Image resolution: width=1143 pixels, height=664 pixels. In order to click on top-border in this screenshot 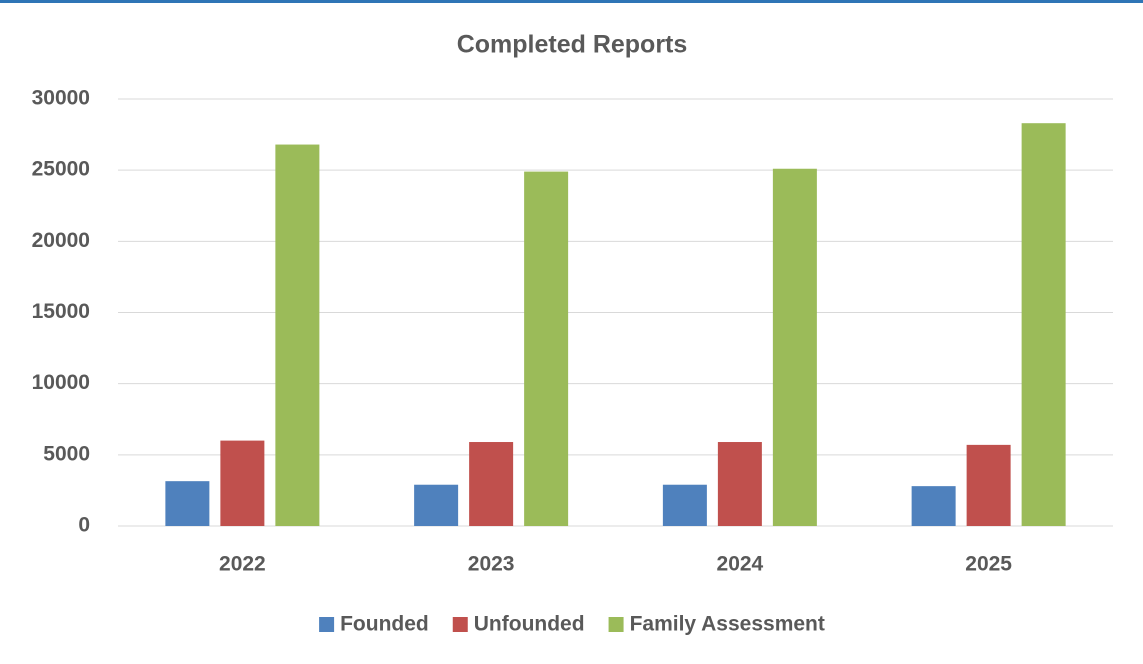, I will do `click(571, 1)`.